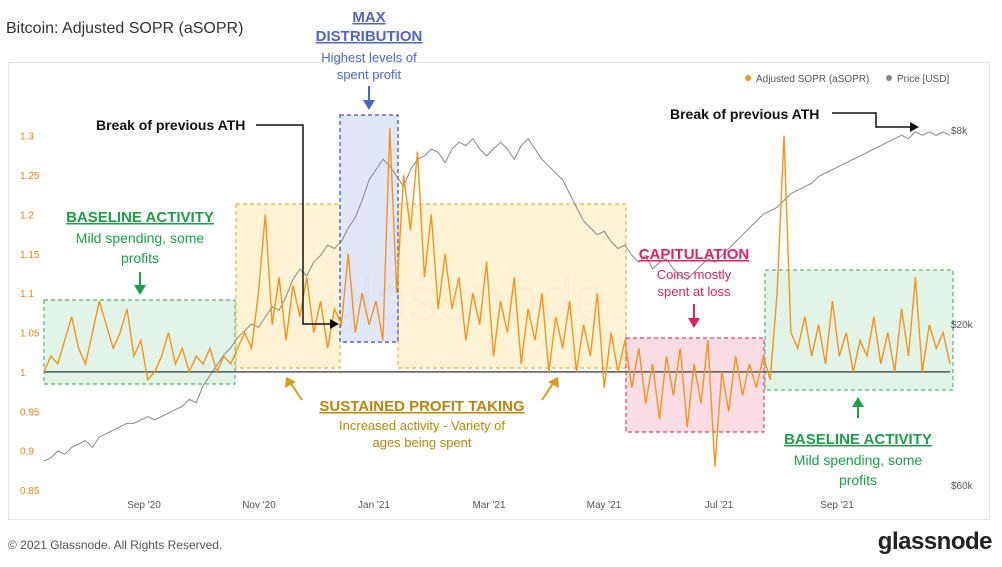 The image size is (1002, 567). I want to click on legend-label-sopr: Adjusted SOPR (aSOPR), so click(812, 79).